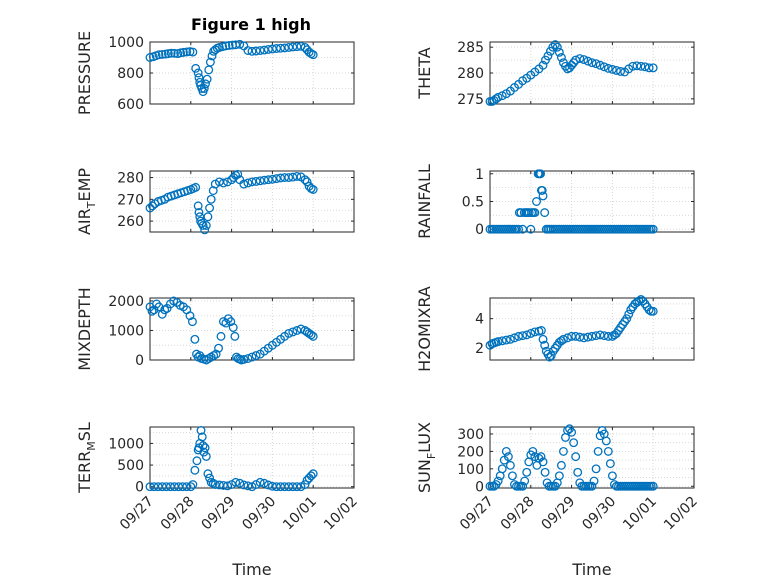 This screenshot has height=583, width=778. I want to click on y-tick-label: 280, so click(470, 74).